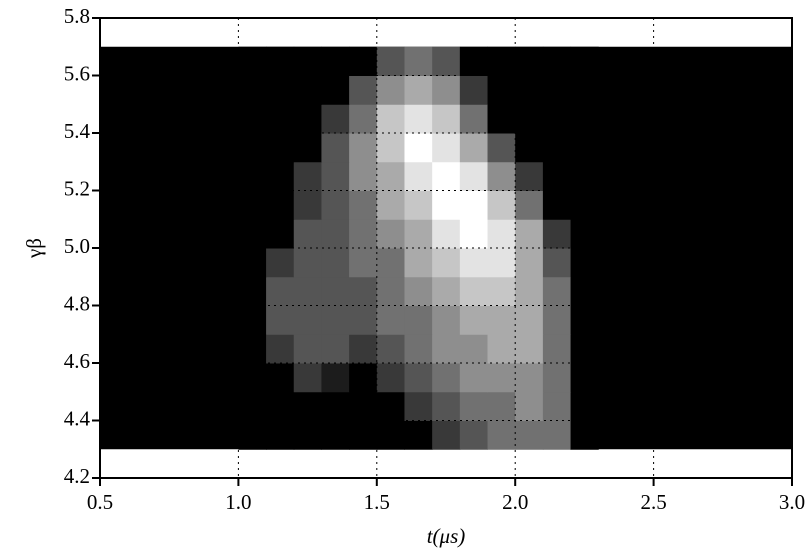 The image size is (811, 553). Describe the element at coordinates (77, 131) in the screenshot. I see `y-tick-label: 5.4` at that location.